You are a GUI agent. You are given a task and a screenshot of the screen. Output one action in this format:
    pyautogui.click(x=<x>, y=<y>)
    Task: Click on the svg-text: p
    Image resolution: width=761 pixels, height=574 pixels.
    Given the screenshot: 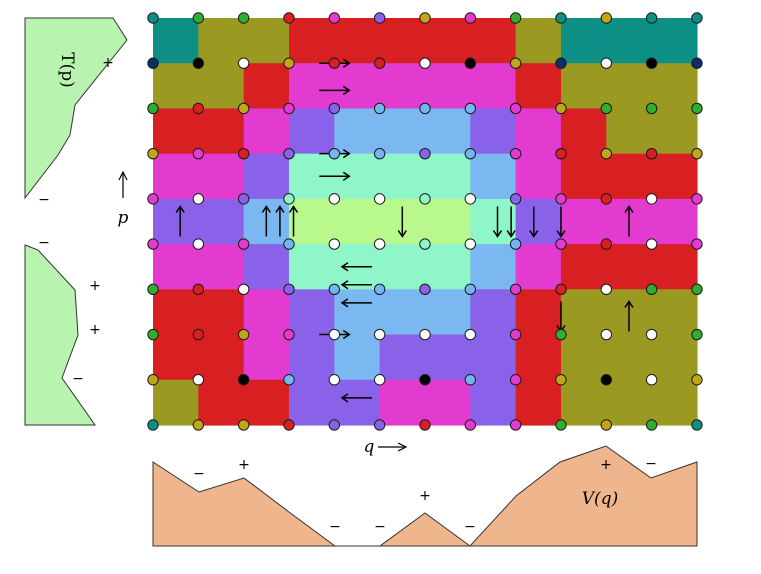 What is the action you would take?
    pyautogui.click(x=123, y=218)
    